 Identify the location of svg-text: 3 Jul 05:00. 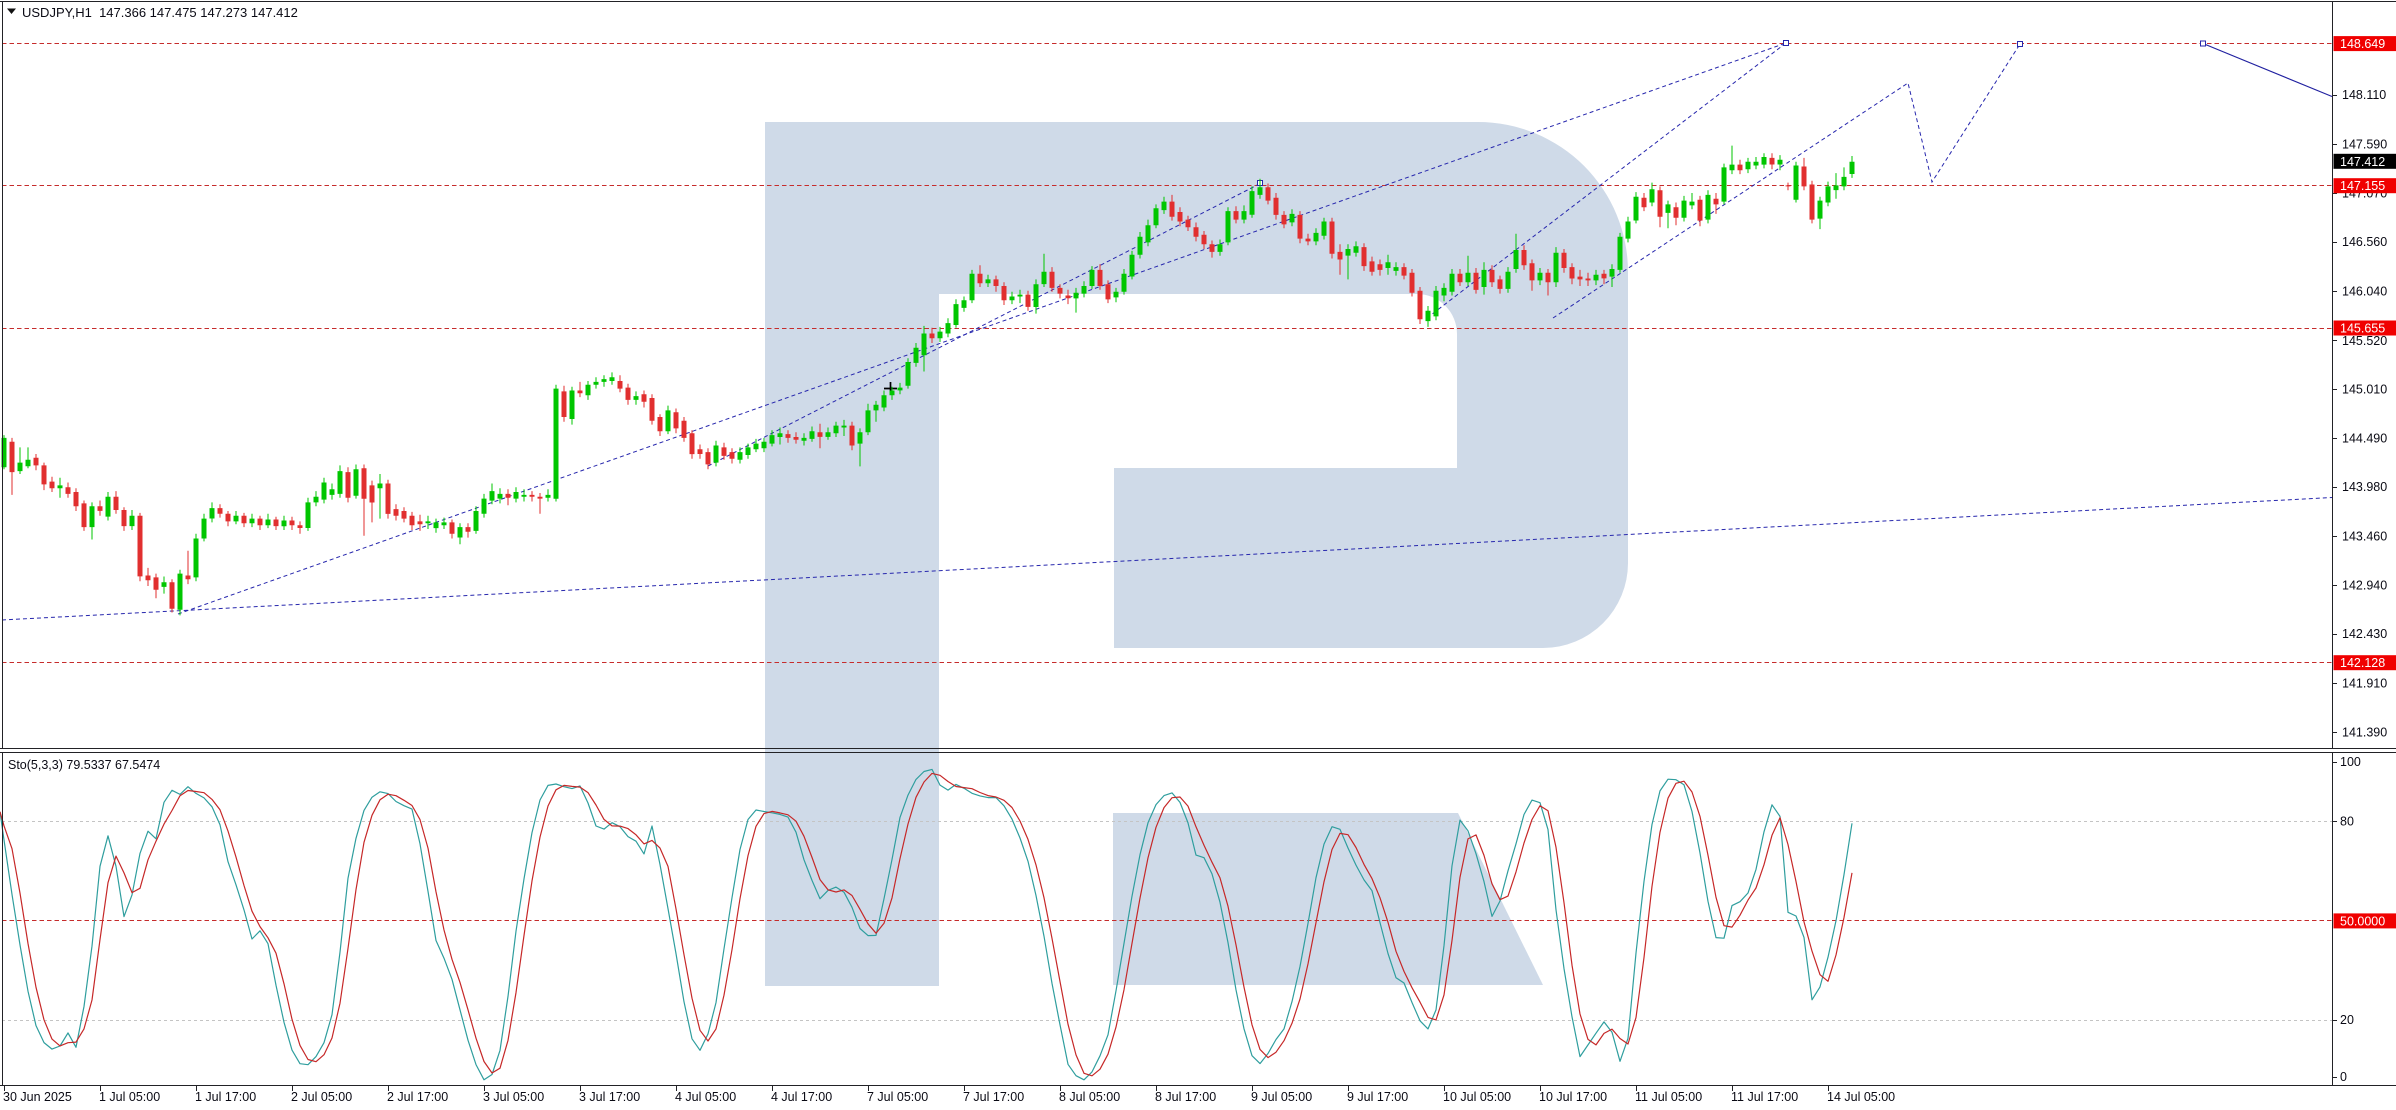
(513, 1097).